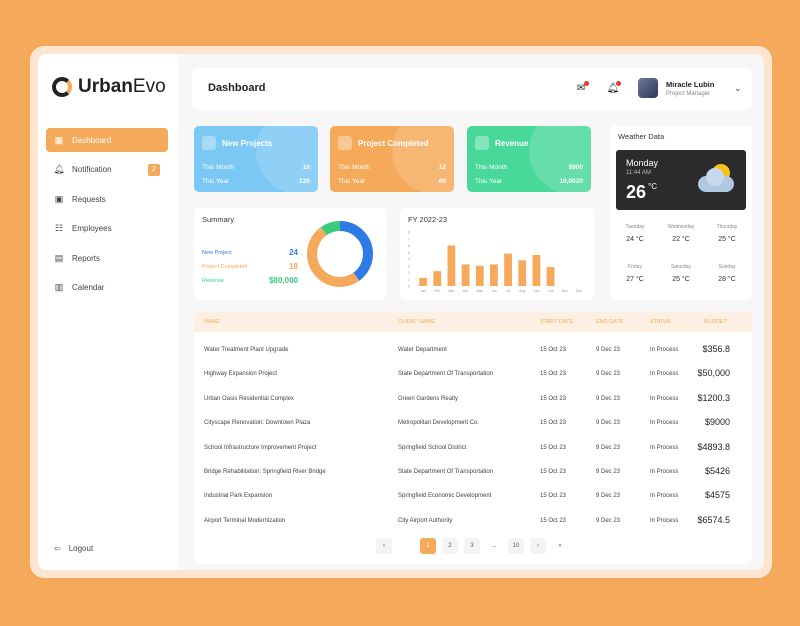 Image resolution: width=800 pixels, height=626 pixels. I want to click on avatar, so click(648, 88).